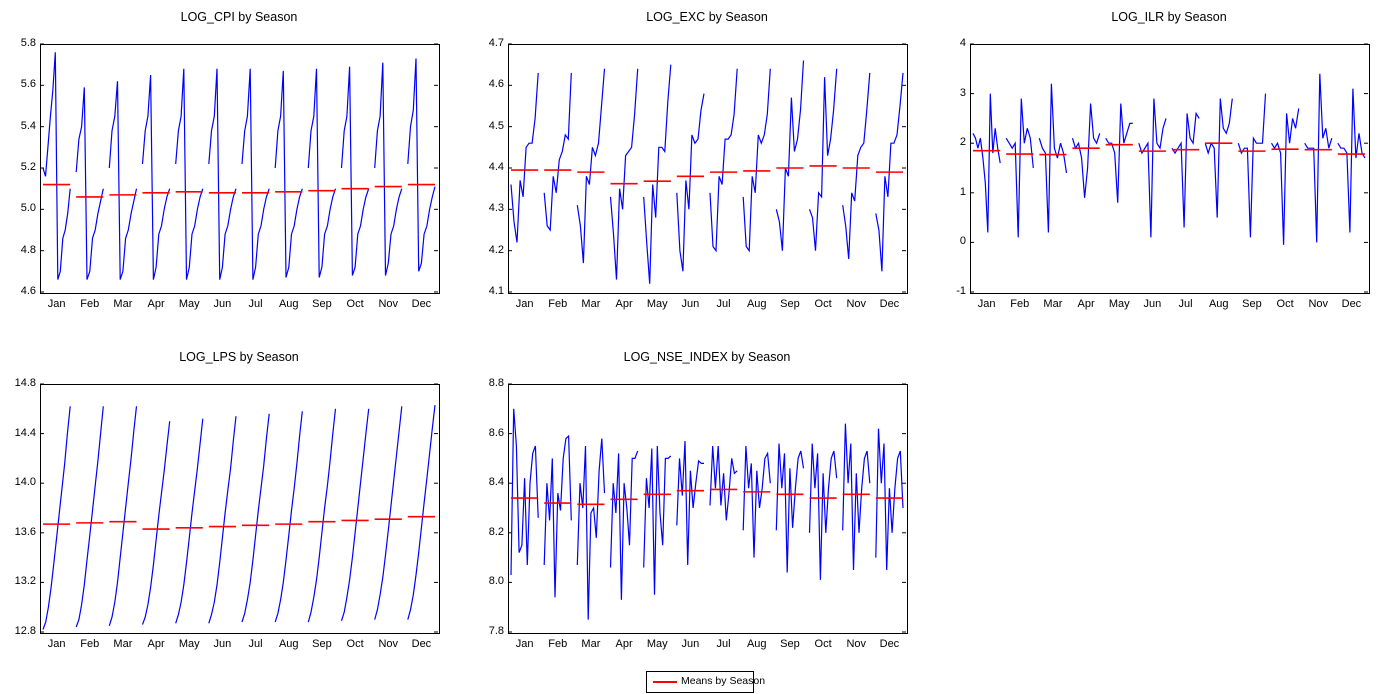 Image resolution: width=1379 pixels, height=694 pixels. Describe the element at coordinates (25, 631) in the screenshot. I see `y-tick-label: 12.8` at that location.